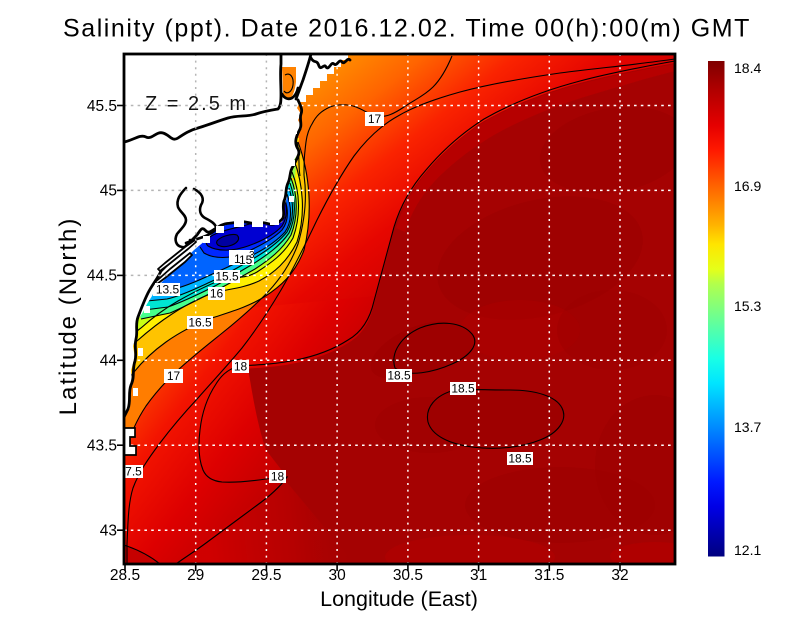 The image size is (800, 618). I want to click on svg-text: 43, so click(108, 531).